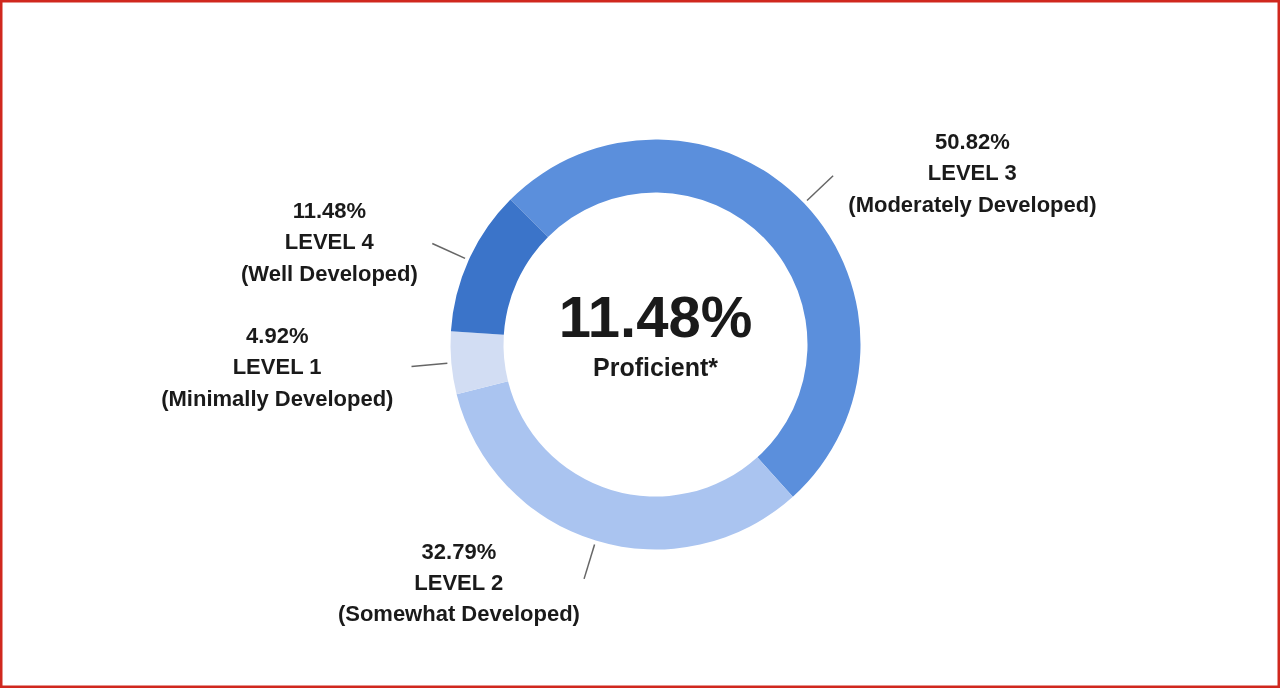 Image resolution: width=1286 pixels, height=694 pixels. I want to click on slice-label: LEVEL 1 (Minimally Developed), so click(277, 382).